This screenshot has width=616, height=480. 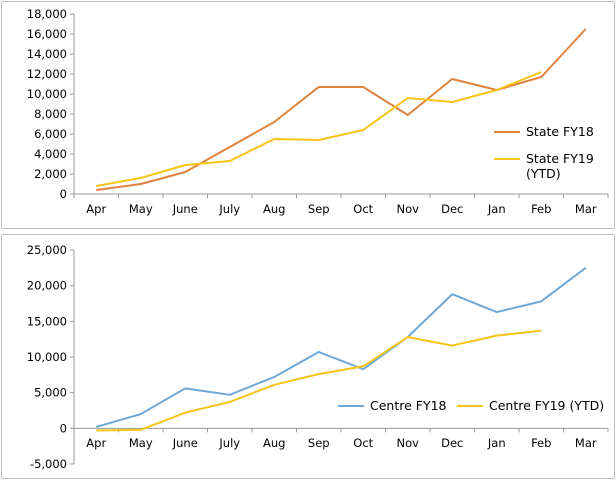 I want to click on centre-y-tick-label: 20,000, so click(x=47, y=286).